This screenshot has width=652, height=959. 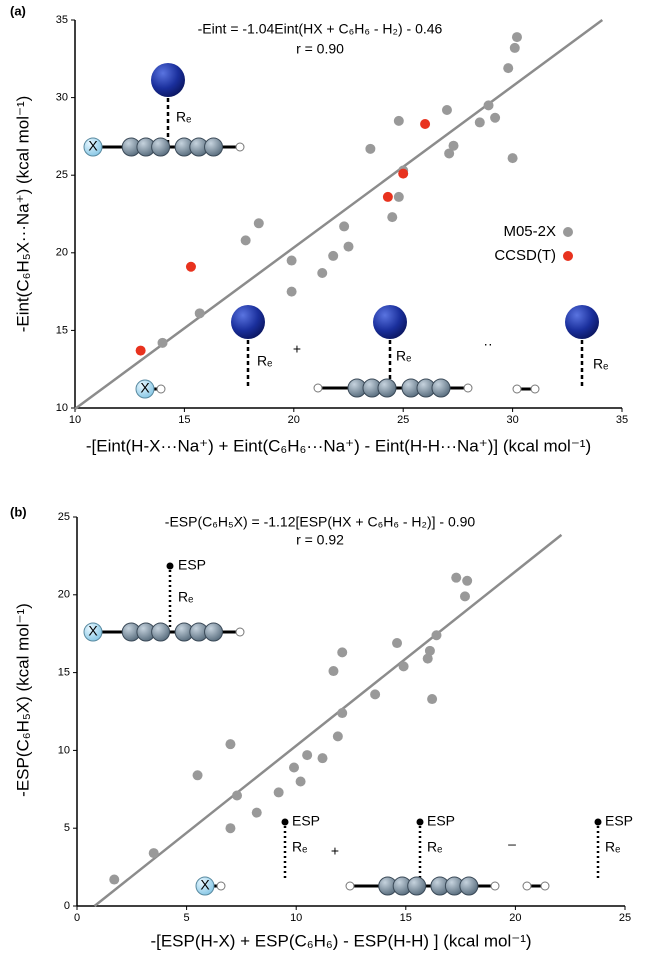 I want to click on legend-marker, so click(x=568, y=256).